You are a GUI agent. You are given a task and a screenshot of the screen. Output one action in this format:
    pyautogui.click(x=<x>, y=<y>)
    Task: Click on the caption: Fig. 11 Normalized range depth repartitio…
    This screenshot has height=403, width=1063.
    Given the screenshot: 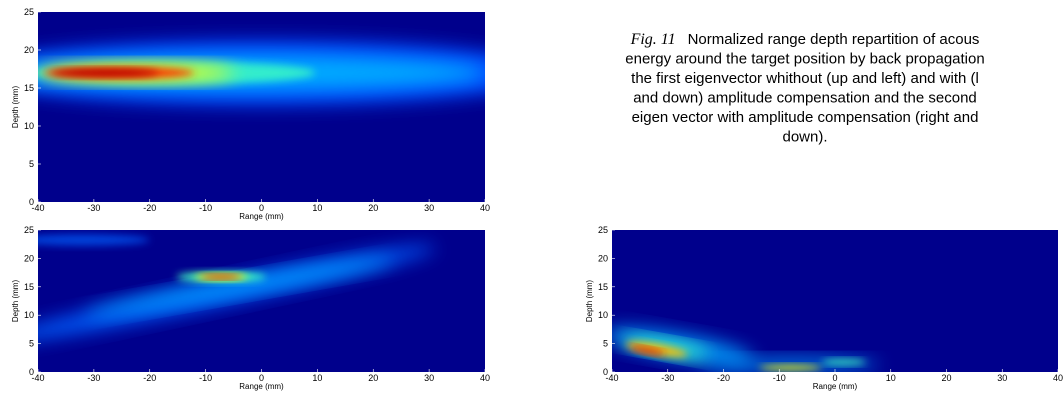 What is the action you would take?
    pyautogui.click(x=804, y=88)
    